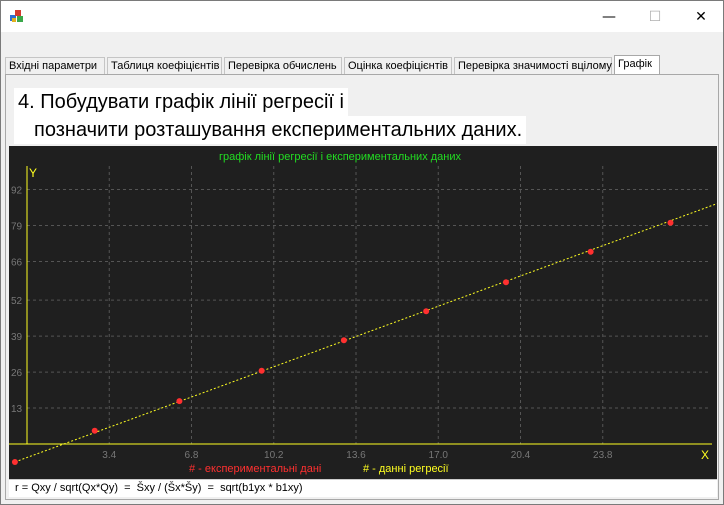  What do you see at coordinates (521, 455) in the screenshot?
I see `x-tick-label: 20.4` at bounding box center [521, 455].